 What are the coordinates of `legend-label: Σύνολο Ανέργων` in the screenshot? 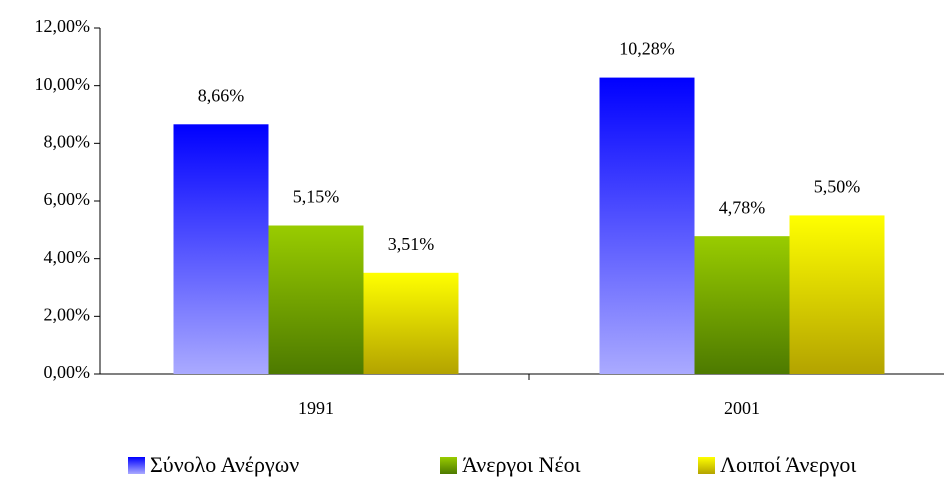 It's located at (224, 464).